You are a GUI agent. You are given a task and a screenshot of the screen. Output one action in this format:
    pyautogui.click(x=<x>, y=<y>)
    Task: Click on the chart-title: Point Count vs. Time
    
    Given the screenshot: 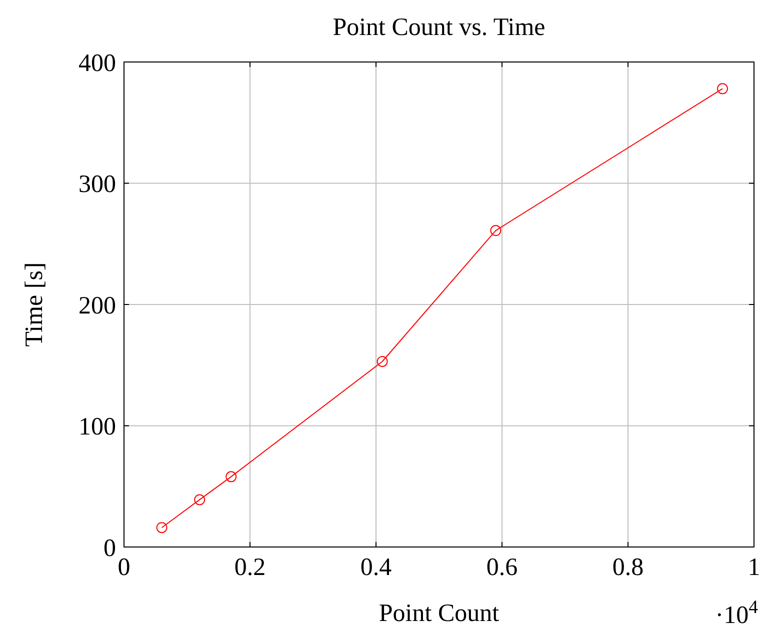 What is the action you would take?
    pyautogui.click(x=439, y=27)
    